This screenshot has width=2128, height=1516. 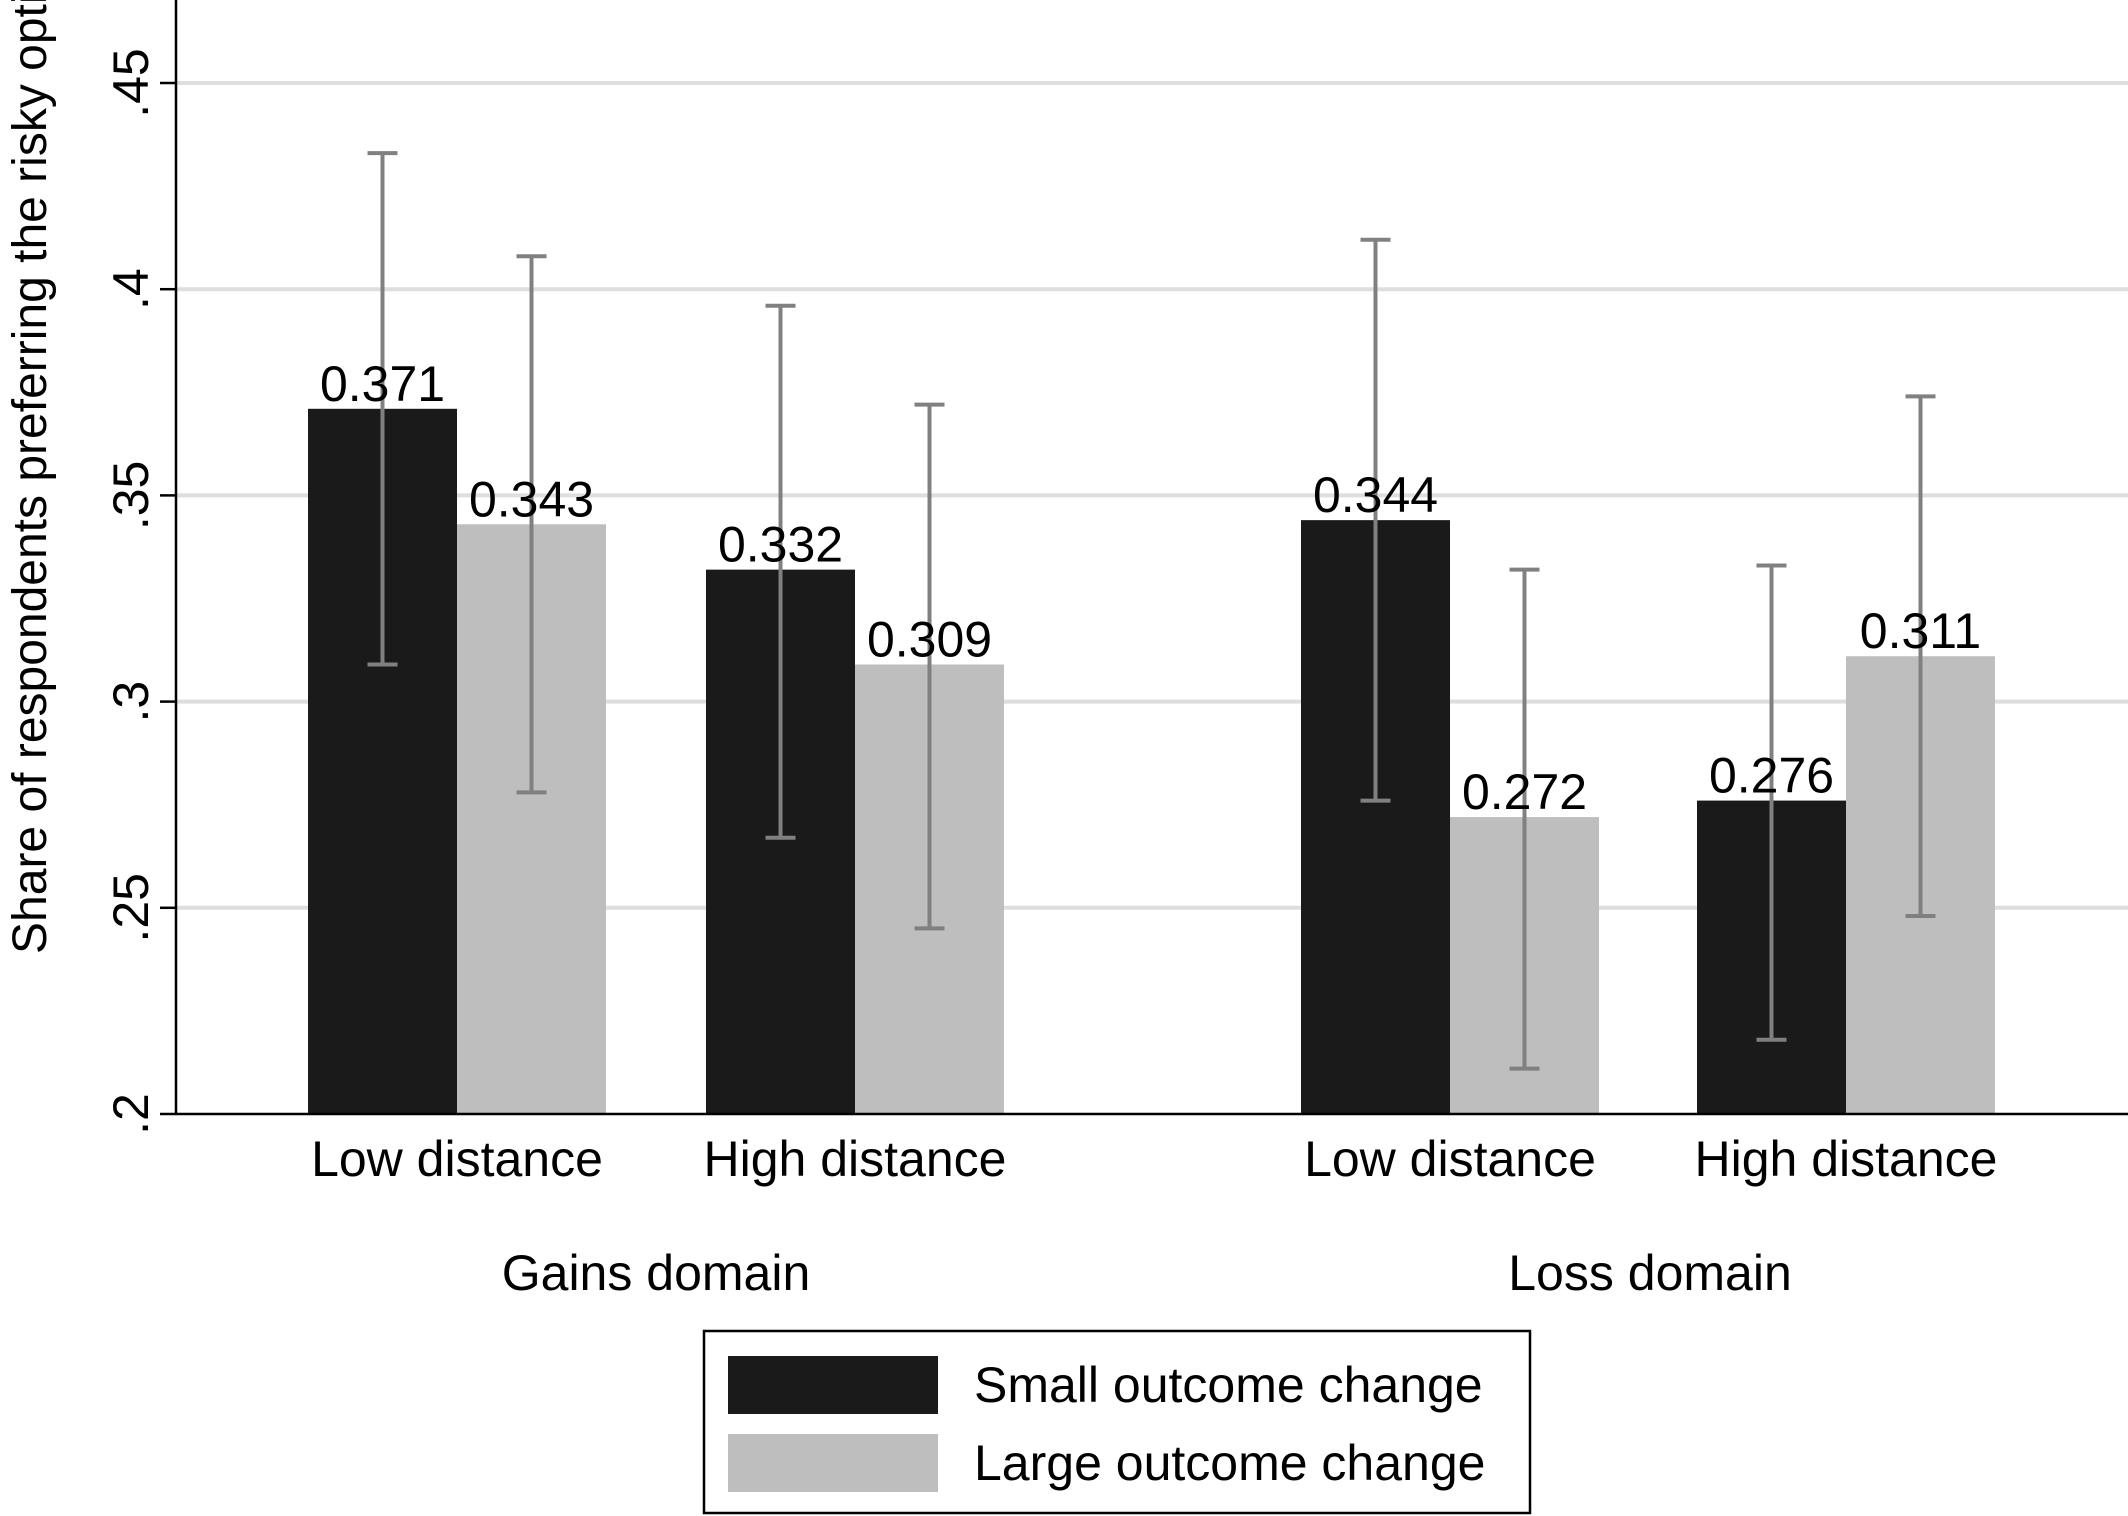 What do you see at coordinates (131, 289) in the screenshot?
I see `y-tick-label: .4` at bounding box center [131, 289].